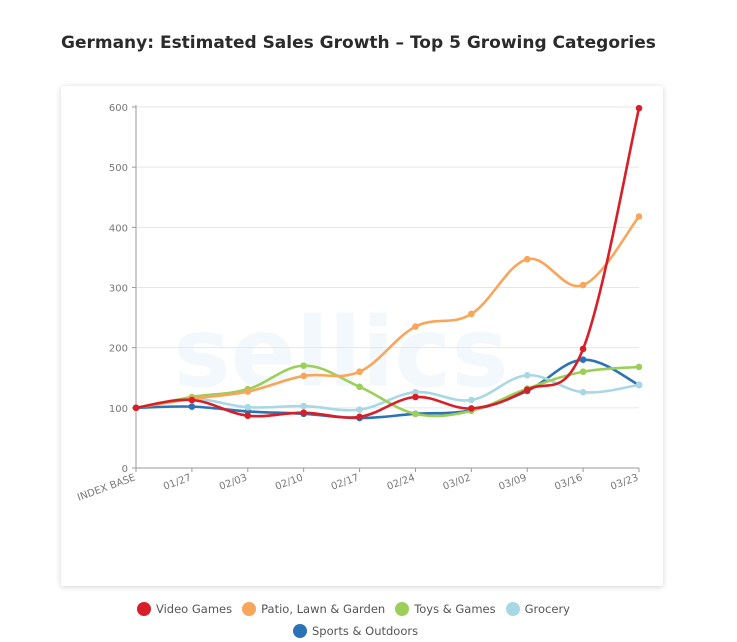 The height and width of the screenshot is (642, 737). I want to click on y-tick-labels: 0 100 200 300 400 500 600, so click(118, 289).